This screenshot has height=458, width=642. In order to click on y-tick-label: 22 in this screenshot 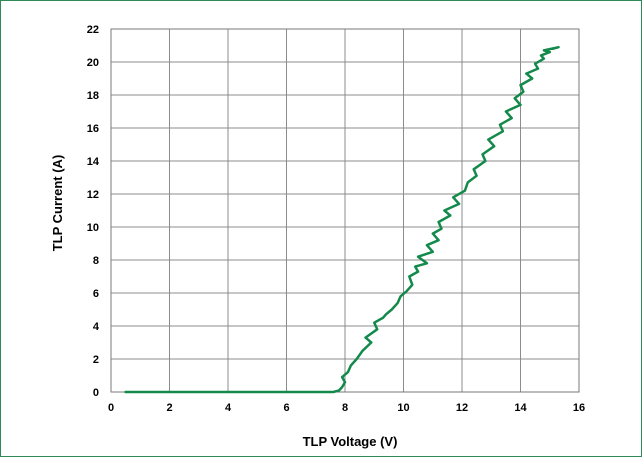, I will do `click(93, 30)`.